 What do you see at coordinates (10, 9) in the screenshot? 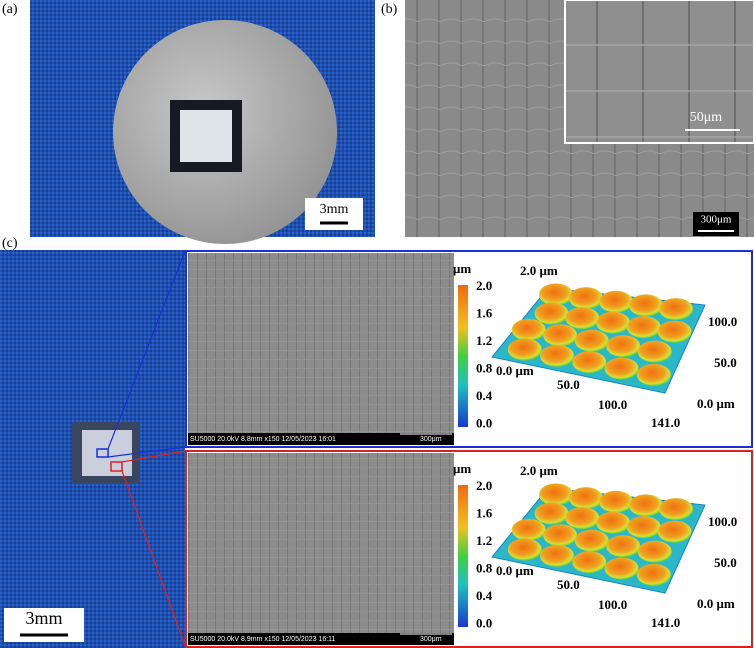
I see `panel-label: (a)` at bounding box center [10, 9].